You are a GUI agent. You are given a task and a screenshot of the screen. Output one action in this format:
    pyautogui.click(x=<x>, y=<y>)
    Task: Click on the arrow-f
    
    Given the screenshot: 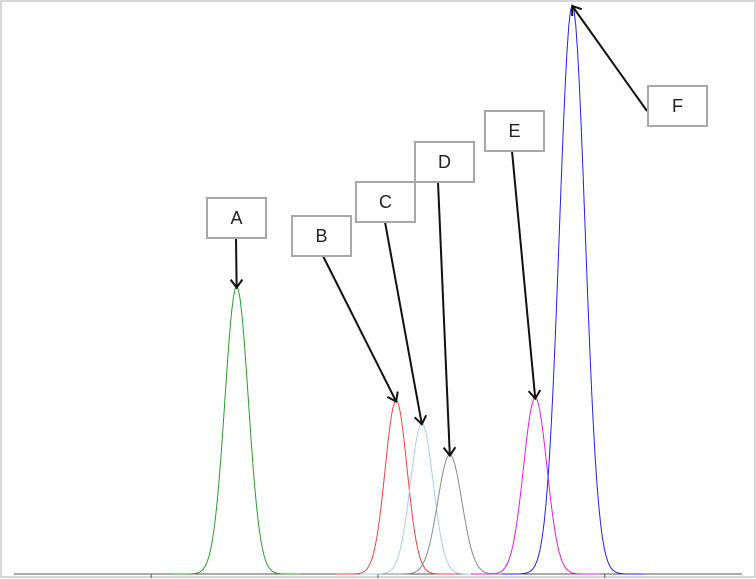 What is the action you would take?
    pyautogui.click(x=609, y=58)
    